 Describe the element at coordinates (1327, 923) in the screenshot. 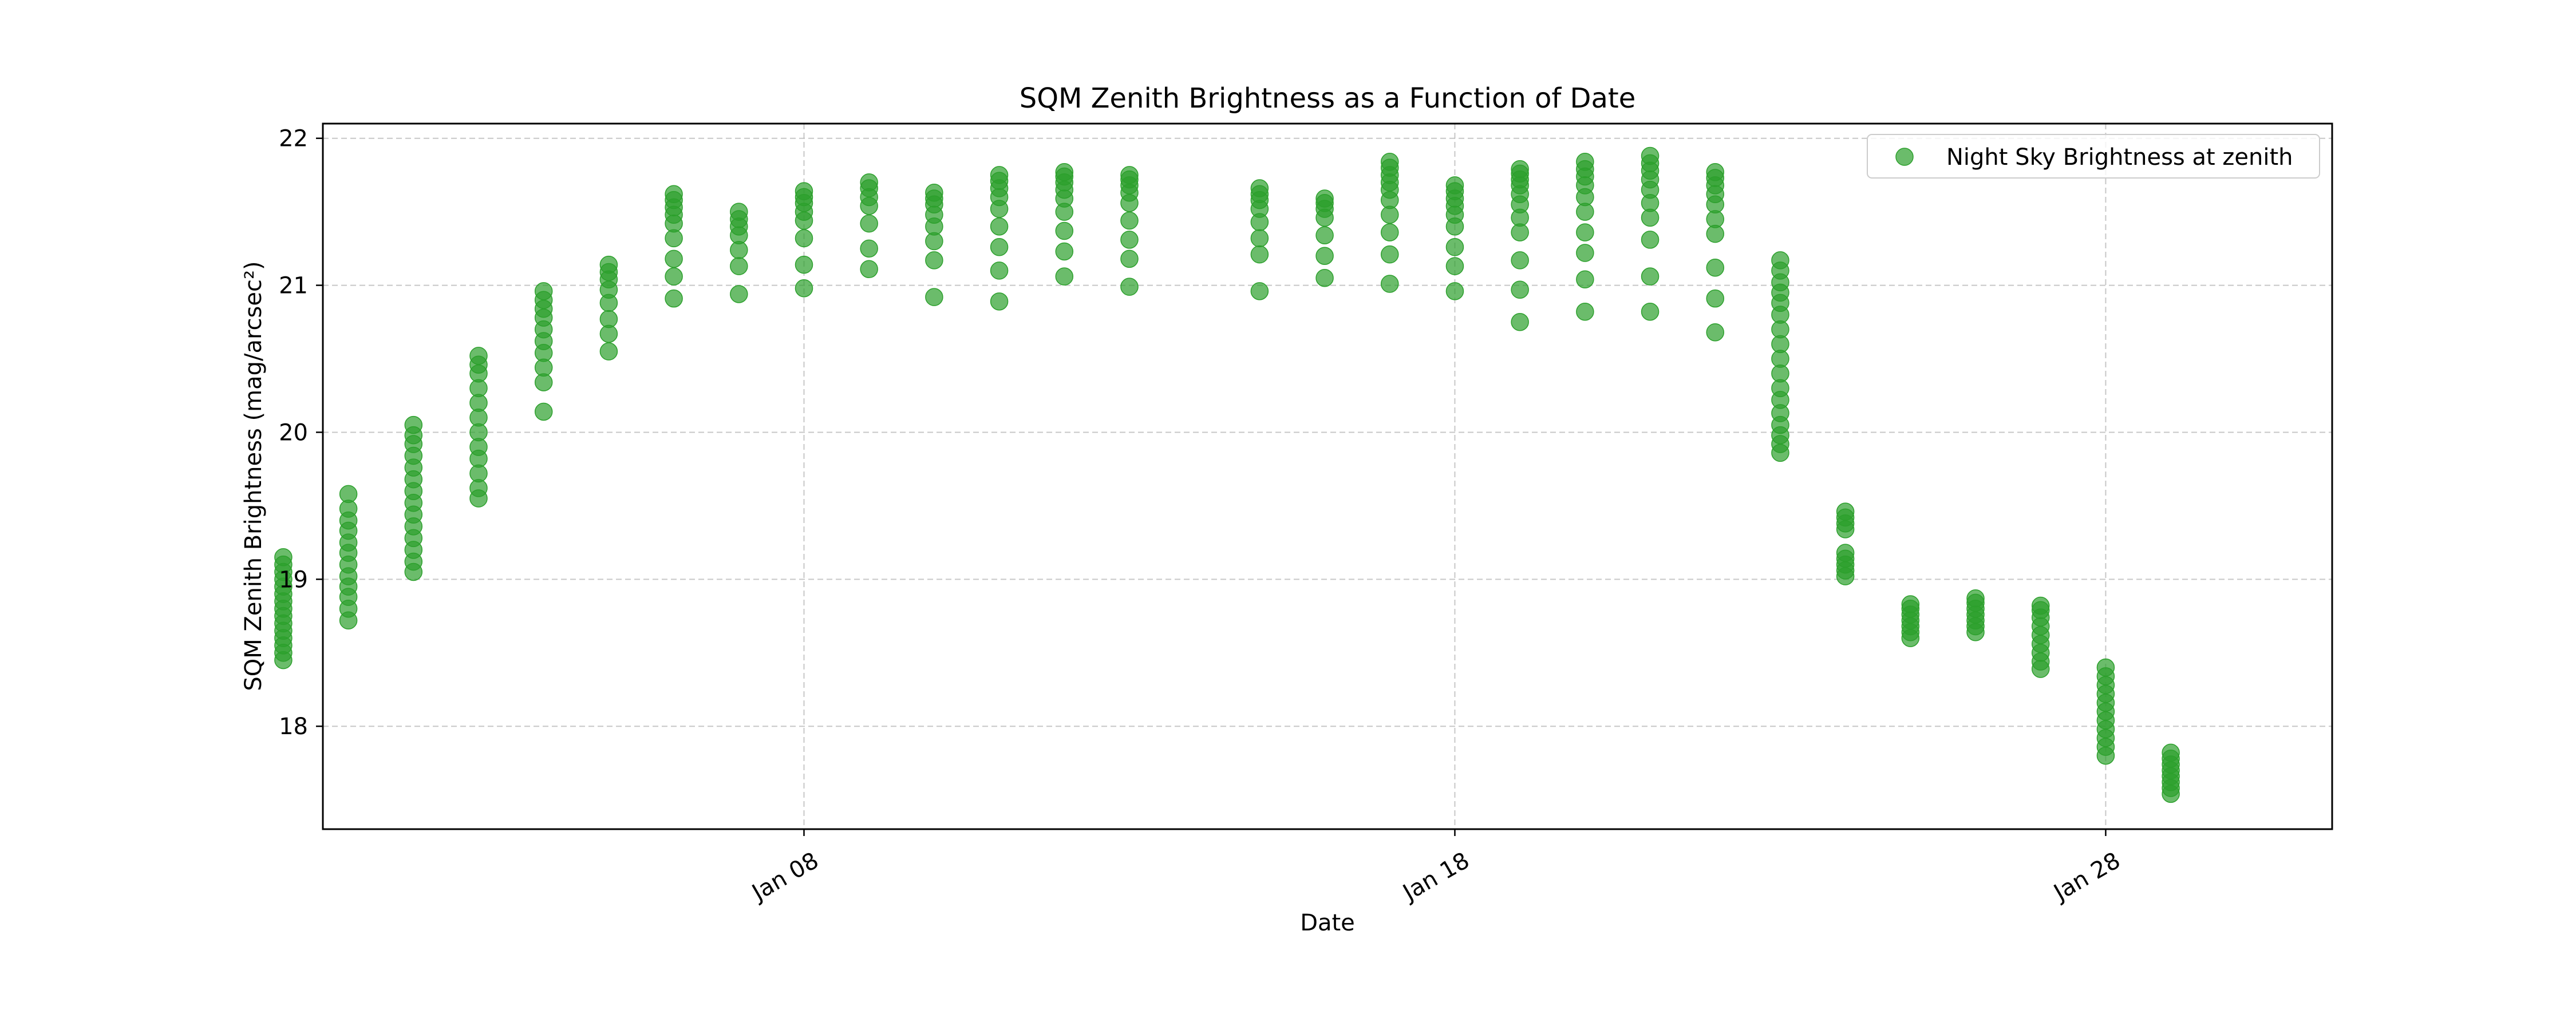

I see `x-axis-label: Date` at that location.